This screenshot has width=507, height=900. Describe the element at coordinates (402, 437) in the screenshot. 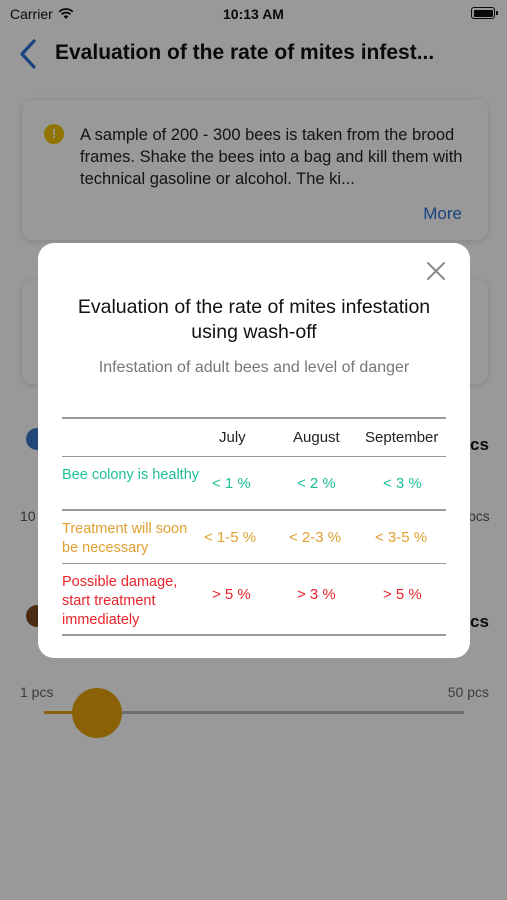

I see `column-header-september: September` at that location.